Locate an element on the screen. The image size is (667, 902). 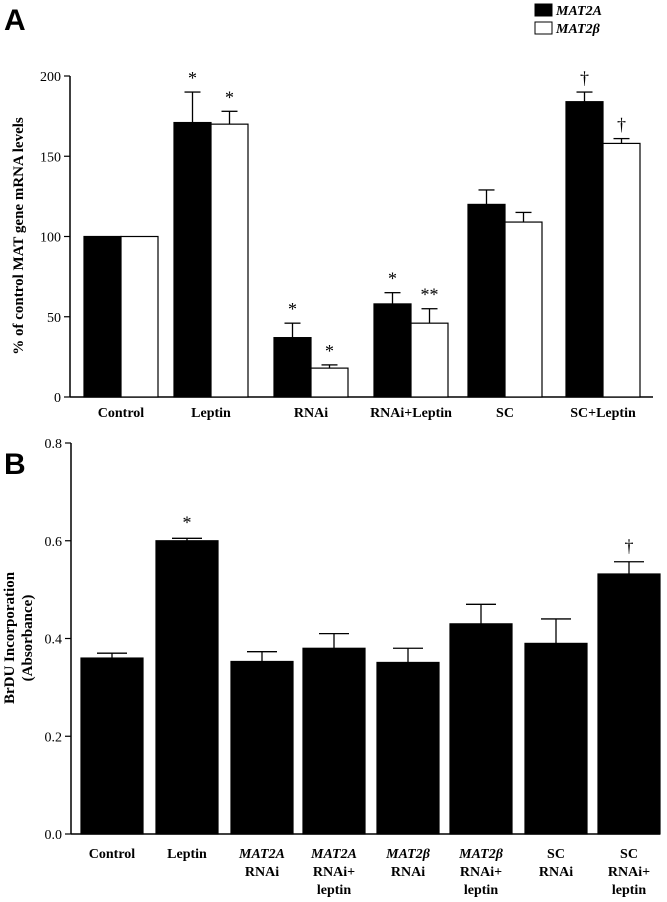
panel-b-y-tick-label: 0.4 is located at coordinates (54, 640).